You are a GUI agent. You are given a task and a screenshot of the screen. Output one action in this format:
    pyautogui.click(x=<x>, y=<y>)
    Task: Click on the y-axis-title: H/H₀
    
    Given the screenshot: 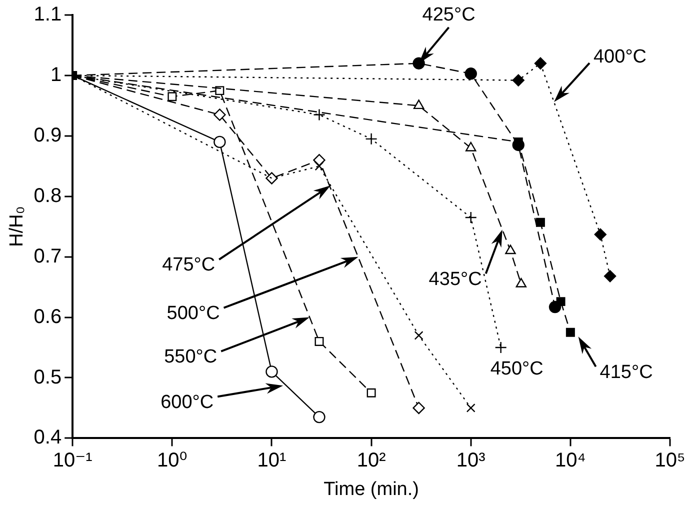 What is the action you would take?
    pyautogui.click(x=17, y=226)
    